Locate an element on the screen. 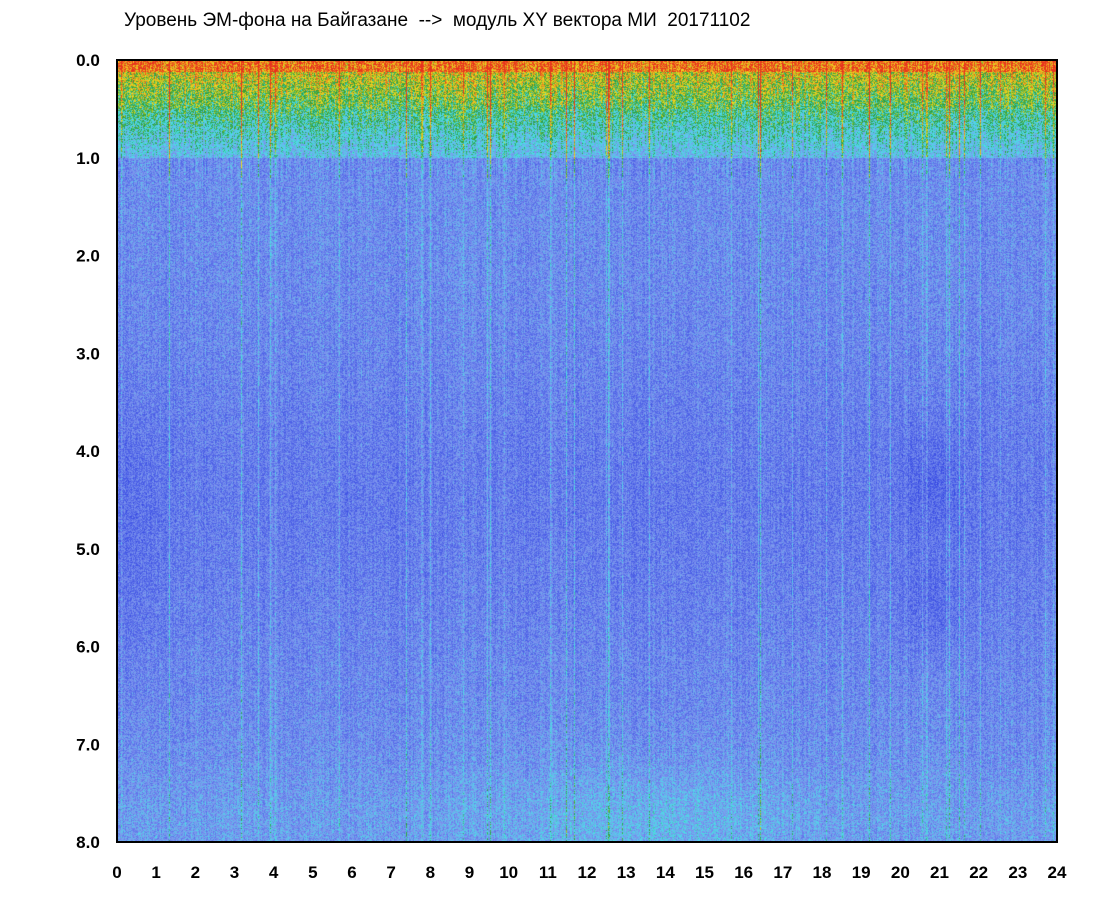 Image resolution: width=1096 pixels, height=900 pixels. x-tick-label: 12 is located at coordinates (587, 872).